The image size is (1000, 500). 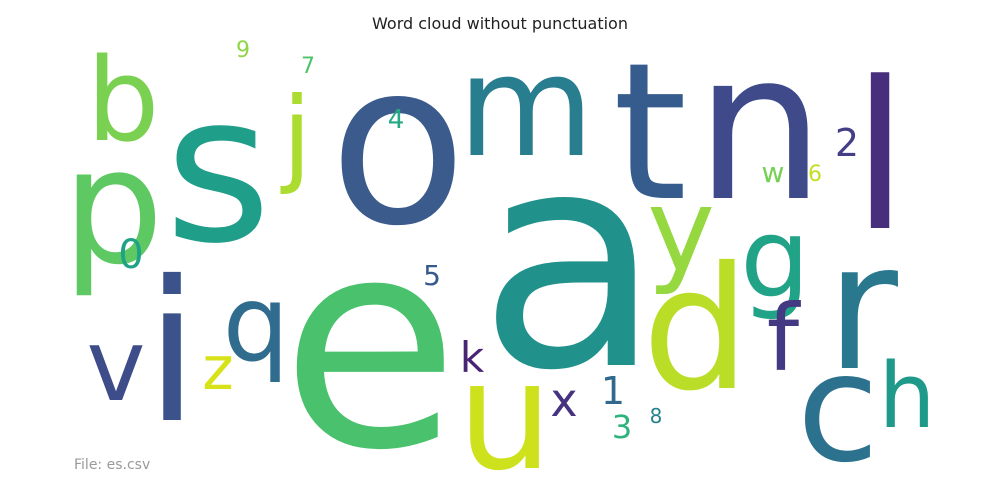 I want to click on word-s: s, so click(x=218, y=170).